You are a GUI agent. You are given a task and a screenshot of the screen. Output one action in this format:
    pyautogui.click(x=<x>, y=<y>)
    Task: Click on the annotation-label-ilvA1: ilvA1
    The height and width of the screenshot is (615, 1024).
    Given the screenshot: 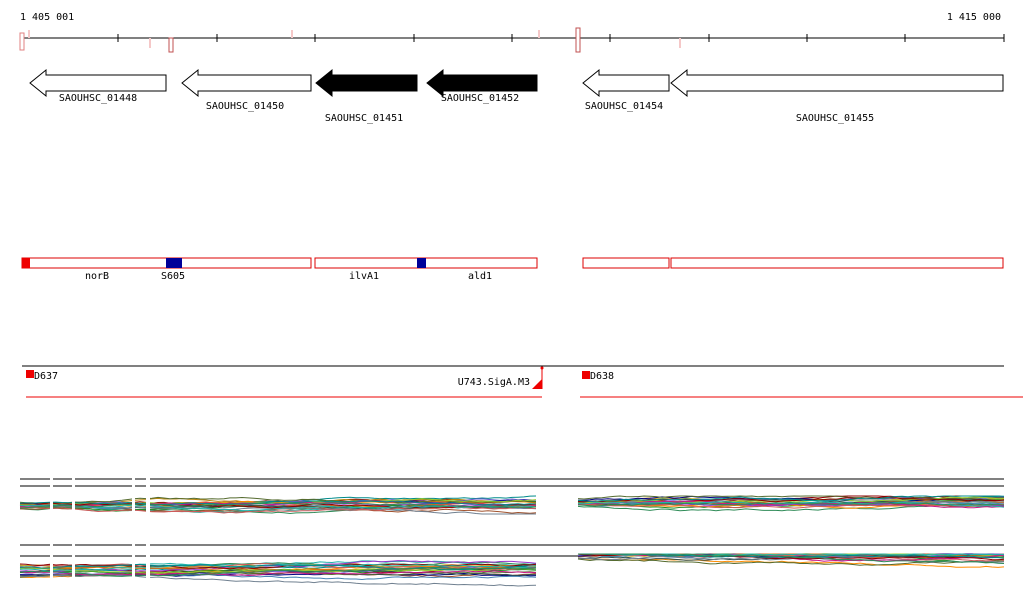 What is the action you would take?
    pyautogui.click(x=364, y=276)
    